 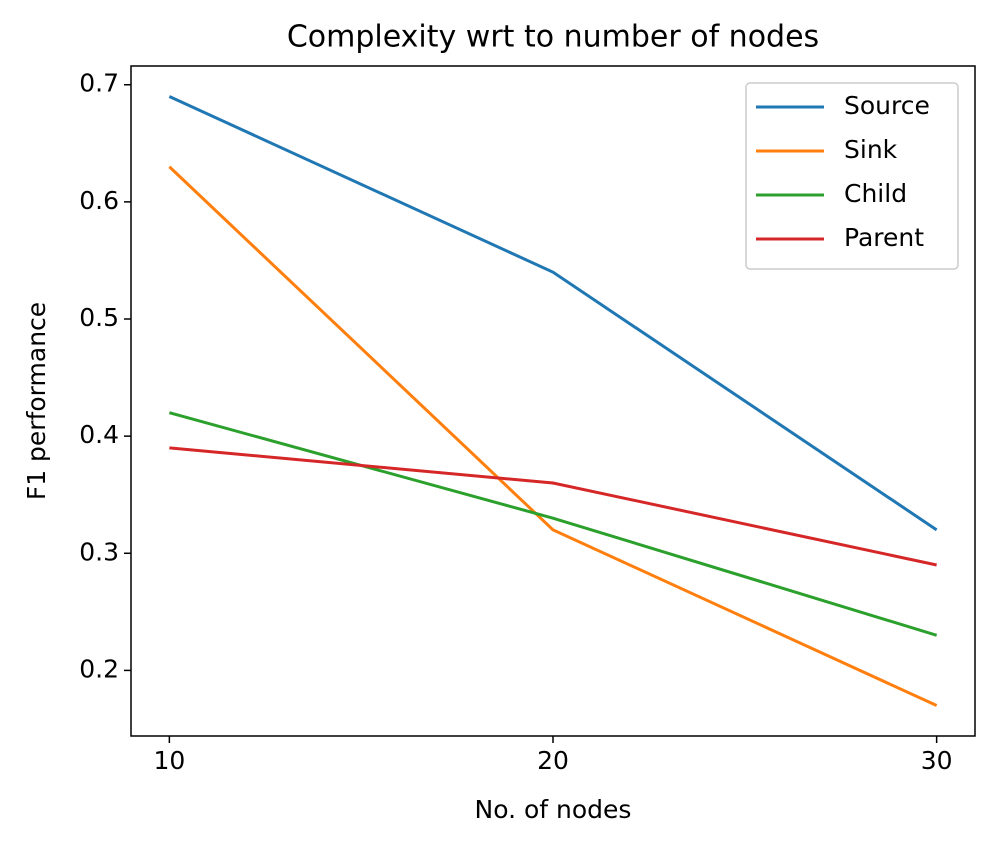 I want to click on x-tick-label: 30, so click(x=937, y=760).